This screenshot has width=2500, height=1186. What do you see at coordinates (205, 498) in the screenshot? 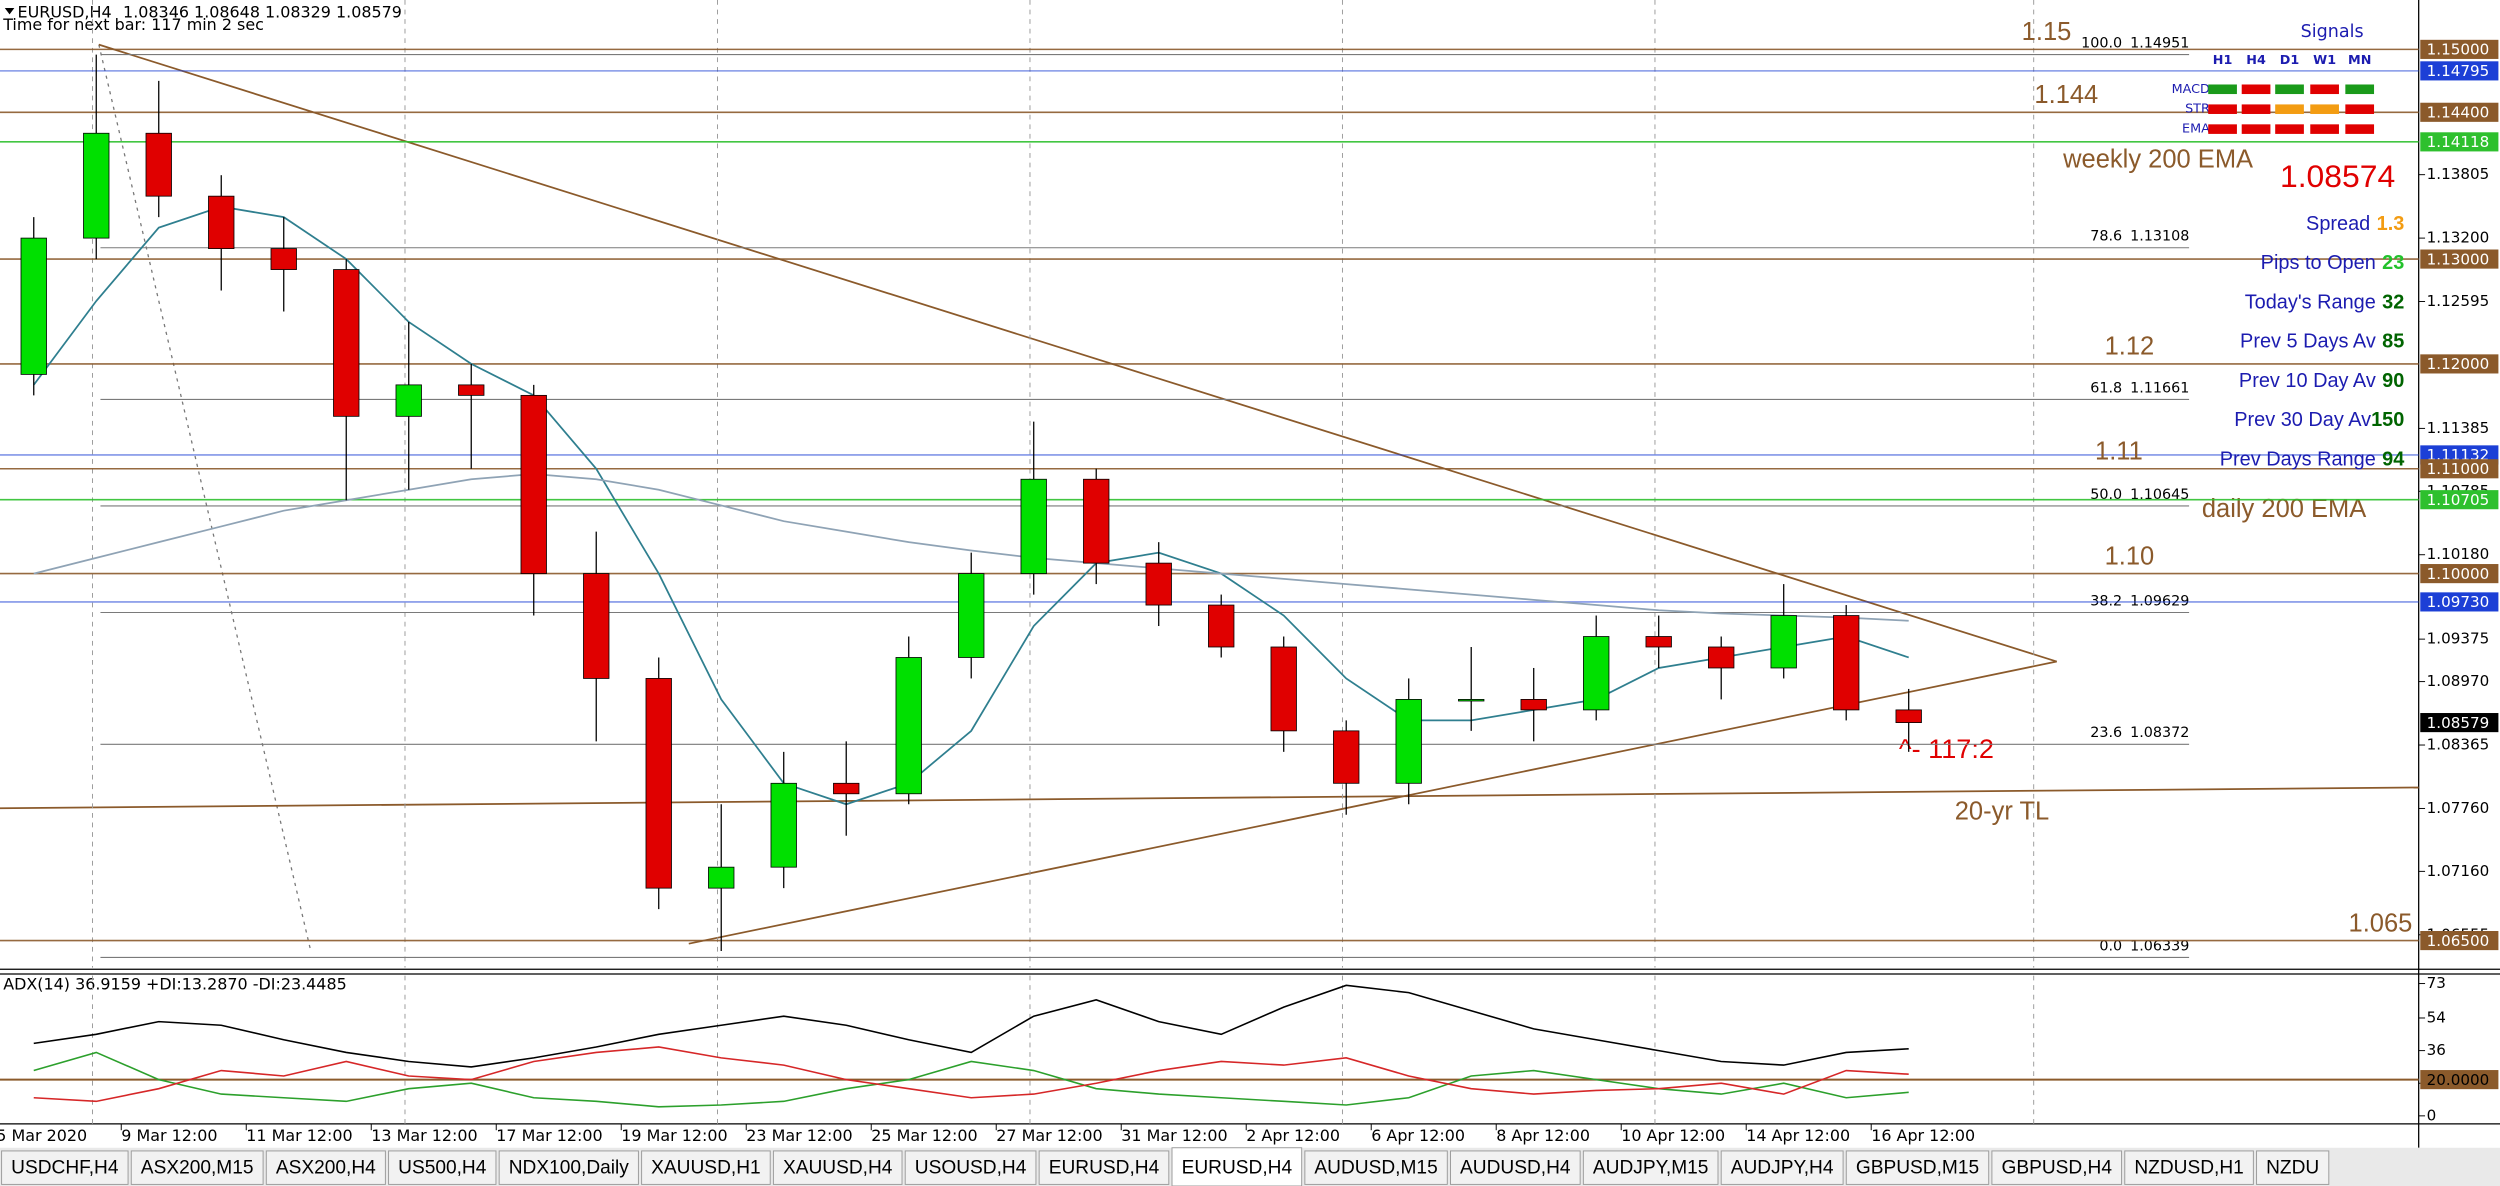
I see `dotted-line` at bounding box center [205, 498].